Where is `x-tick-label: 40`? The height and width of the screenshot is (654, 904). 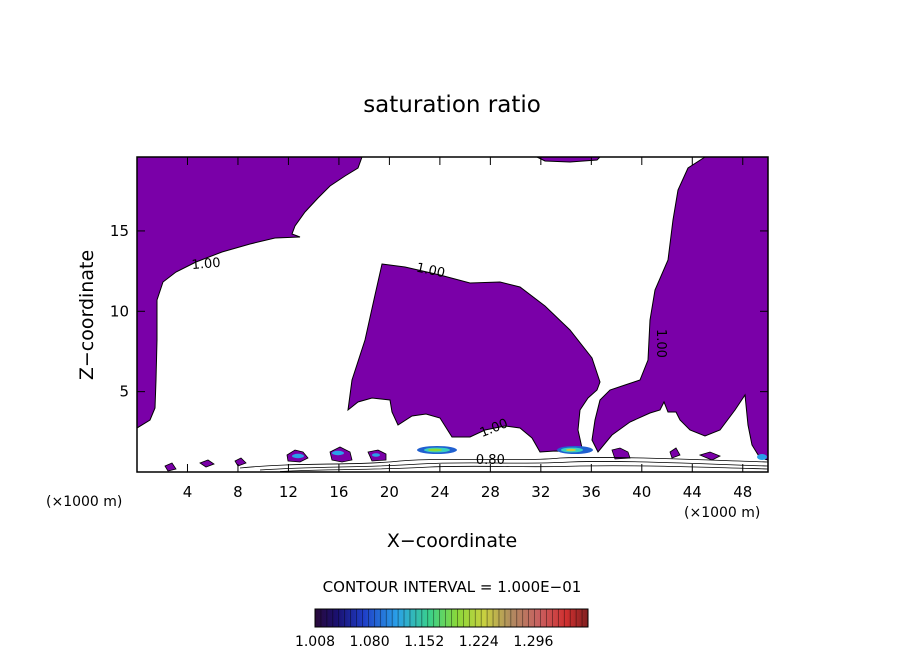
x-tick-label: 40 is located at coordinates (641, 492).